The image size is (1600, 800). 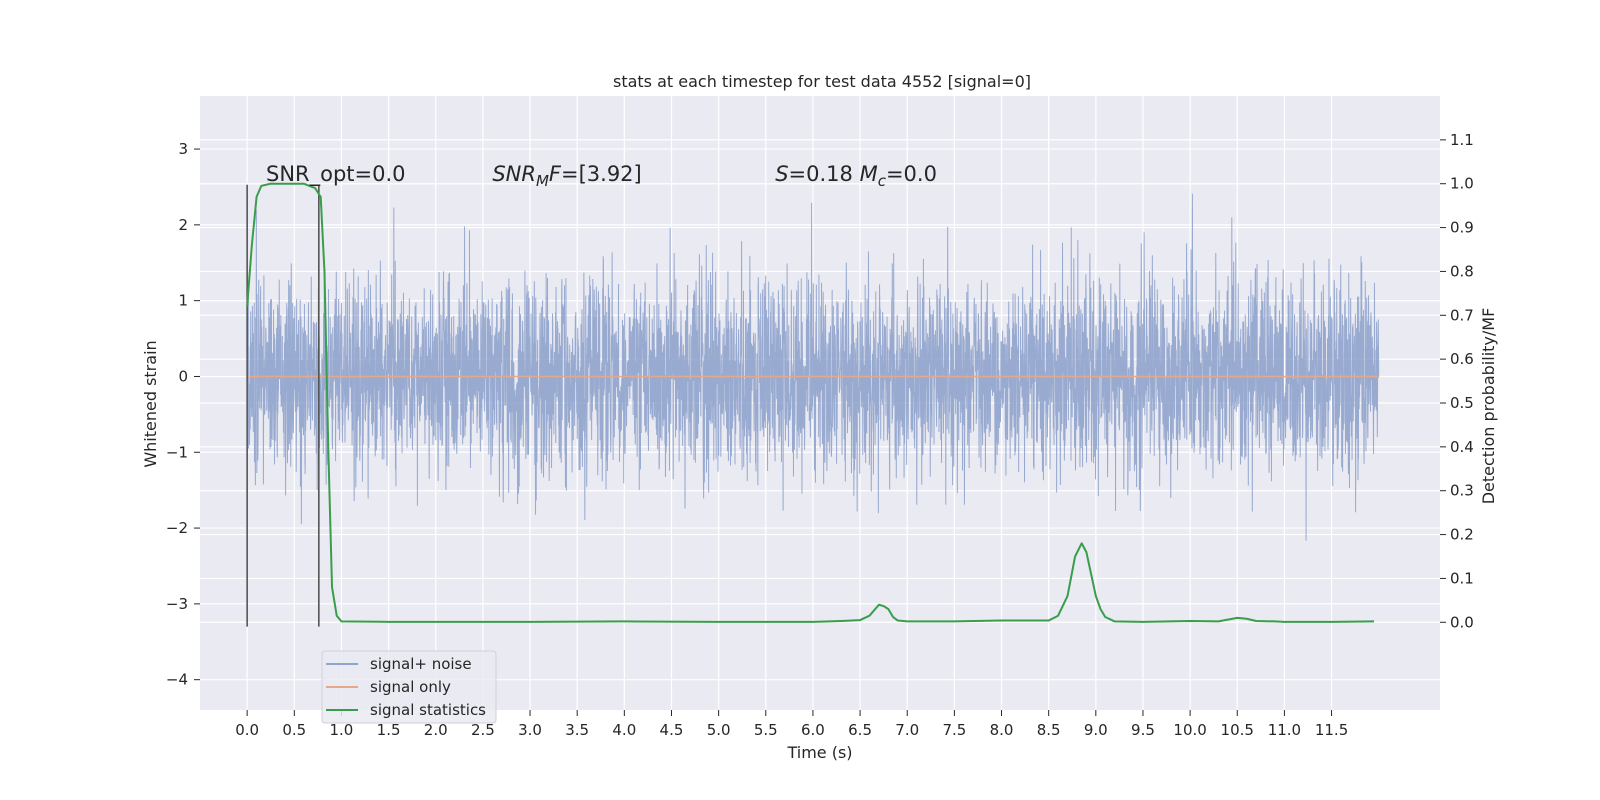 What do you see at coordinates (483, 730) in the screenshot?
I see `x-tick-label: 2.5` at bounding box center [483, 730].